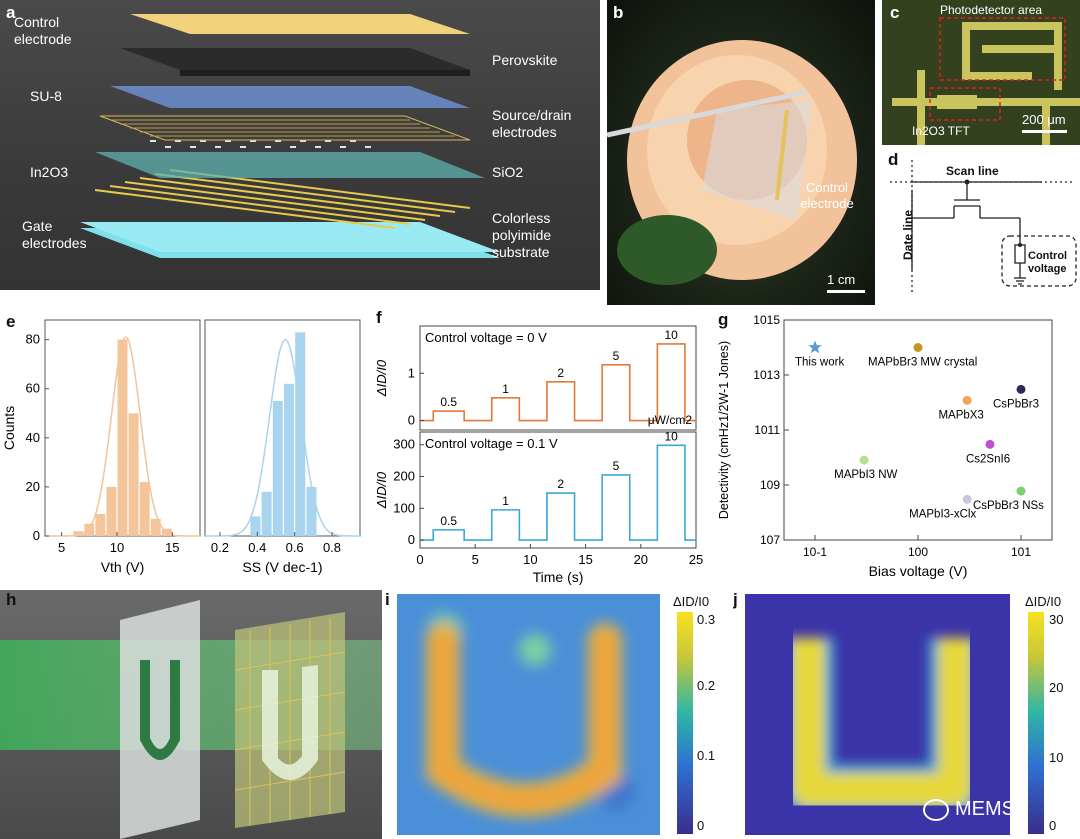  I want to click on y-tick-label: 20, so click(33, 486).